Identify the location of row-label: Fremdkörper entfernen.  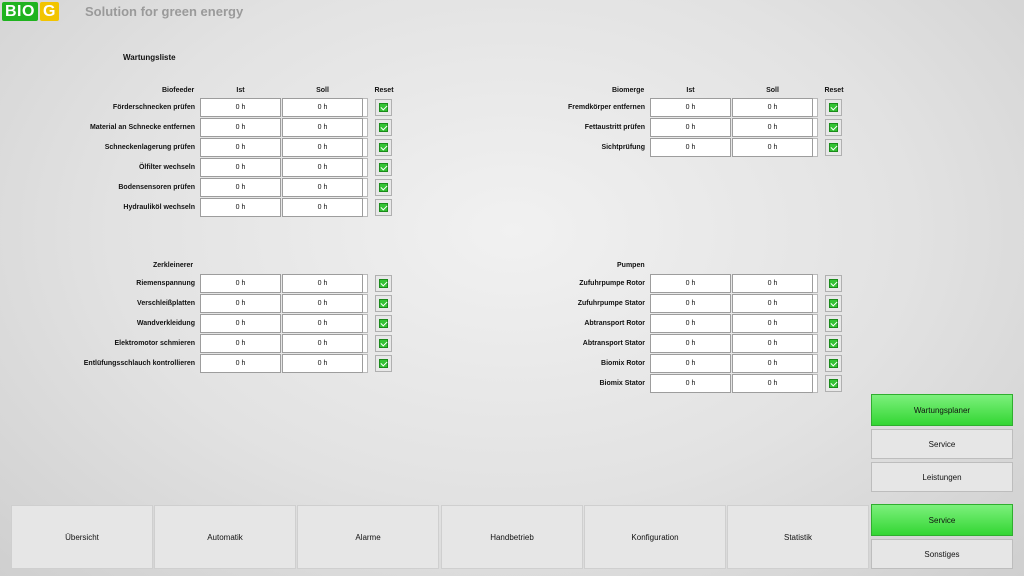
(606, 107).